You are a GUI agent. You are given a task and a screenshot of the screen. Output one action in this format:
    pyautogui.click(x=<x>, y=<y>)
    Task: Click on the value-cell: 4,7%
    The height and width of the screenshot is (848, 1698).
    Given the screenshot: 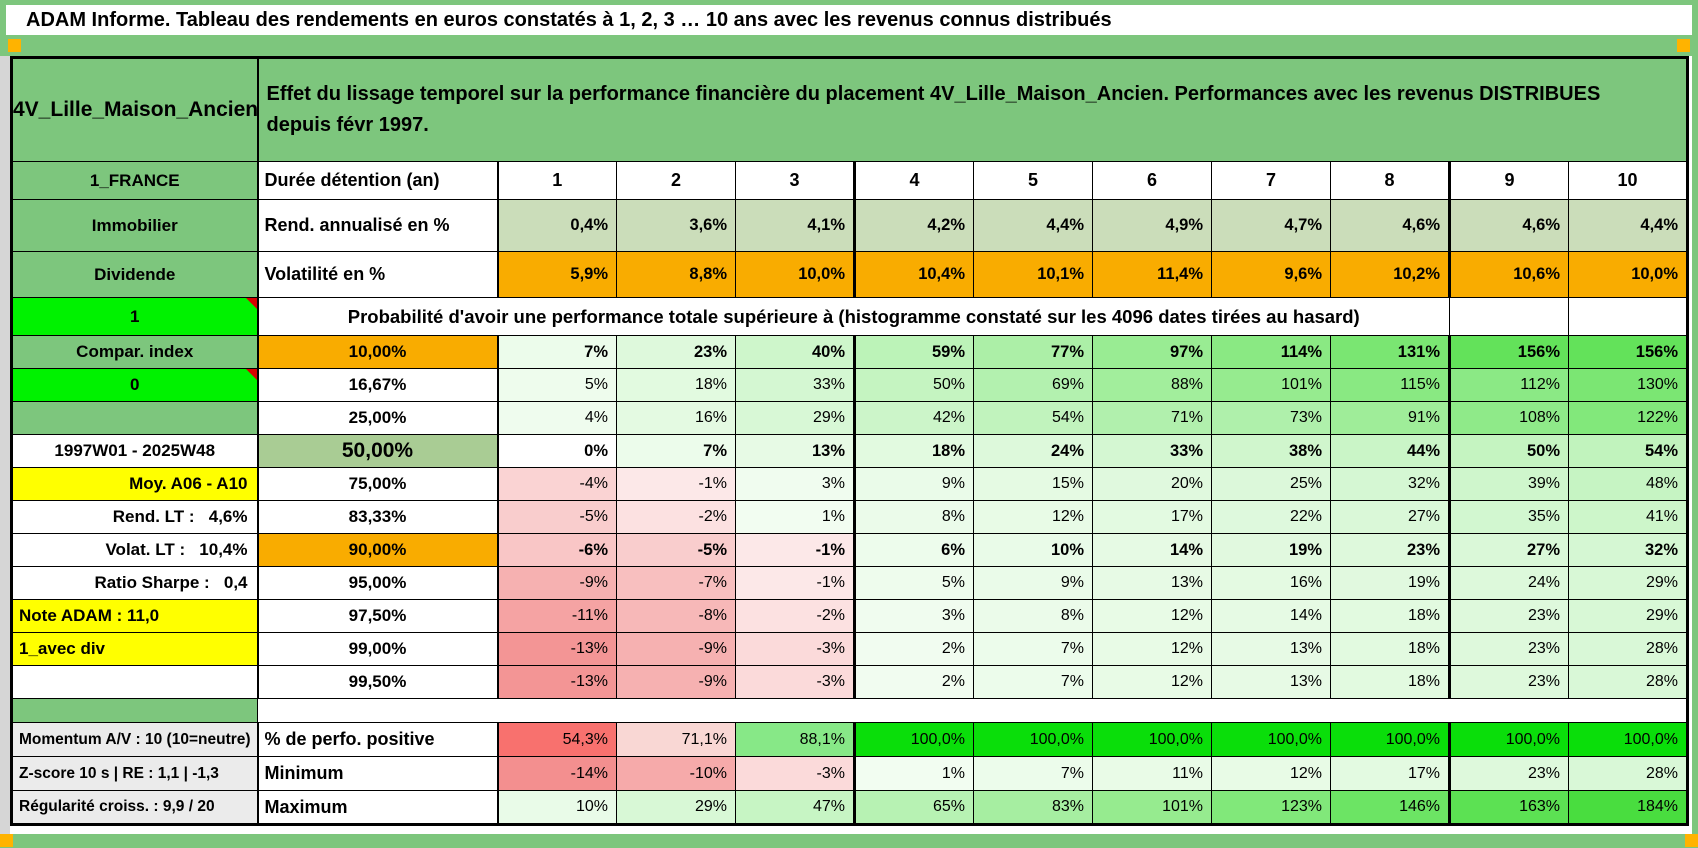 What is the action you would take?
    pyautogui.click(x=1271, y=225)
    